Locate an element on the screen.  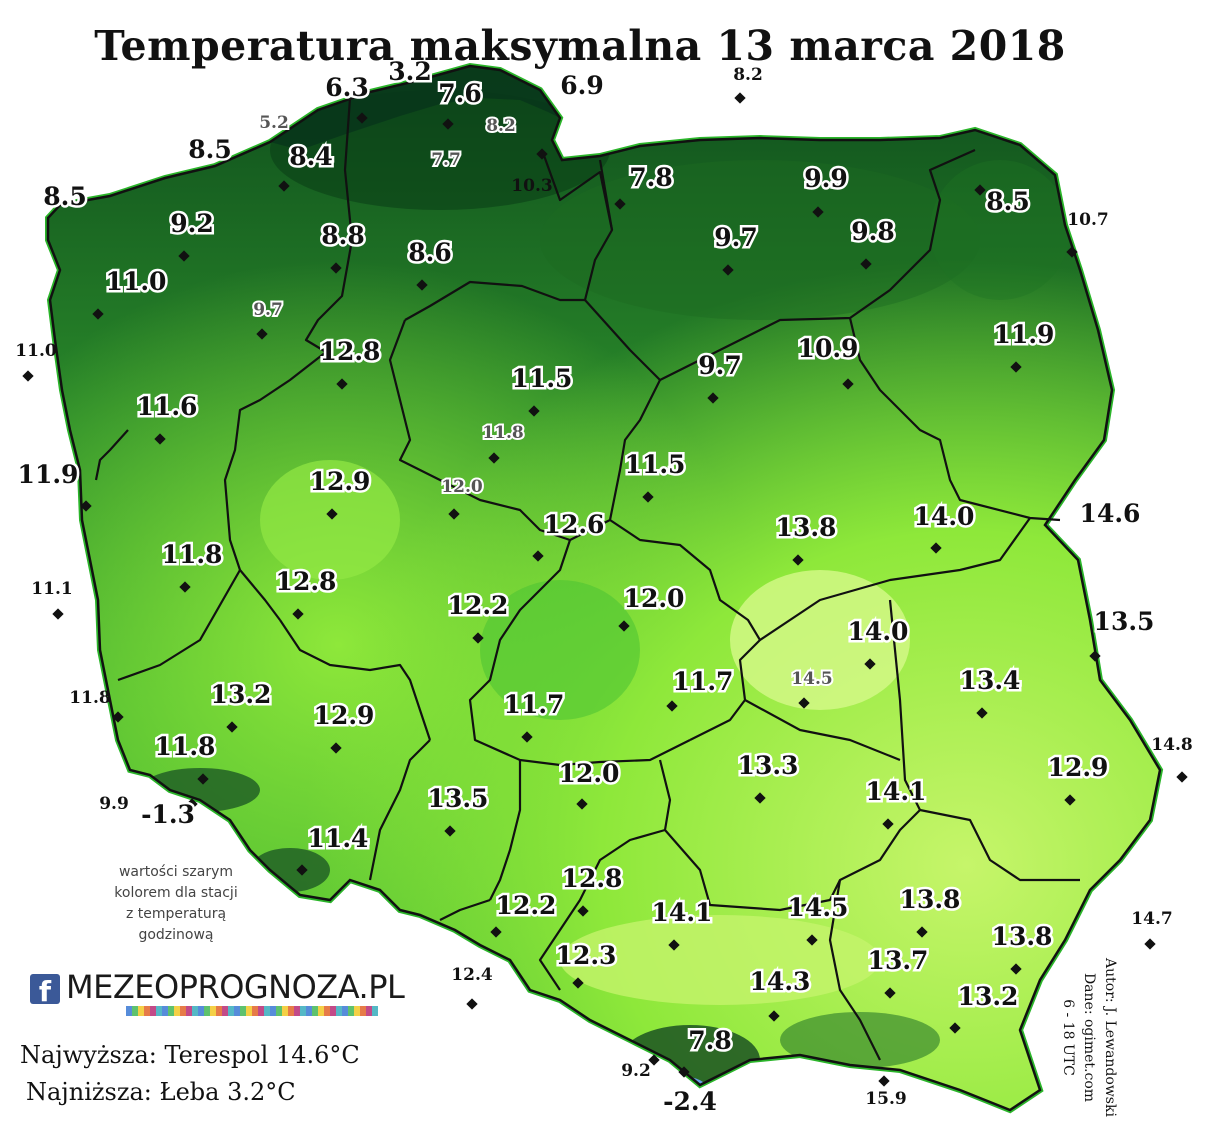
station-temperature: 15.9 is located at coordinates (885, 1099).